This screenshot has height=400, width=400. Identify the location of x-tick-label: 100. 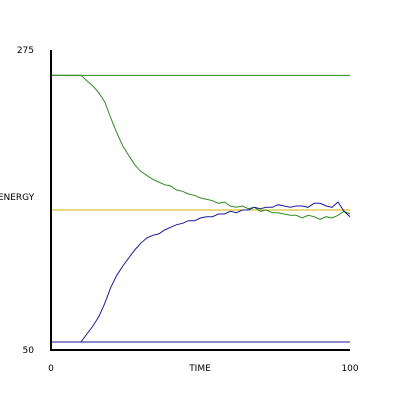
(349, 369).